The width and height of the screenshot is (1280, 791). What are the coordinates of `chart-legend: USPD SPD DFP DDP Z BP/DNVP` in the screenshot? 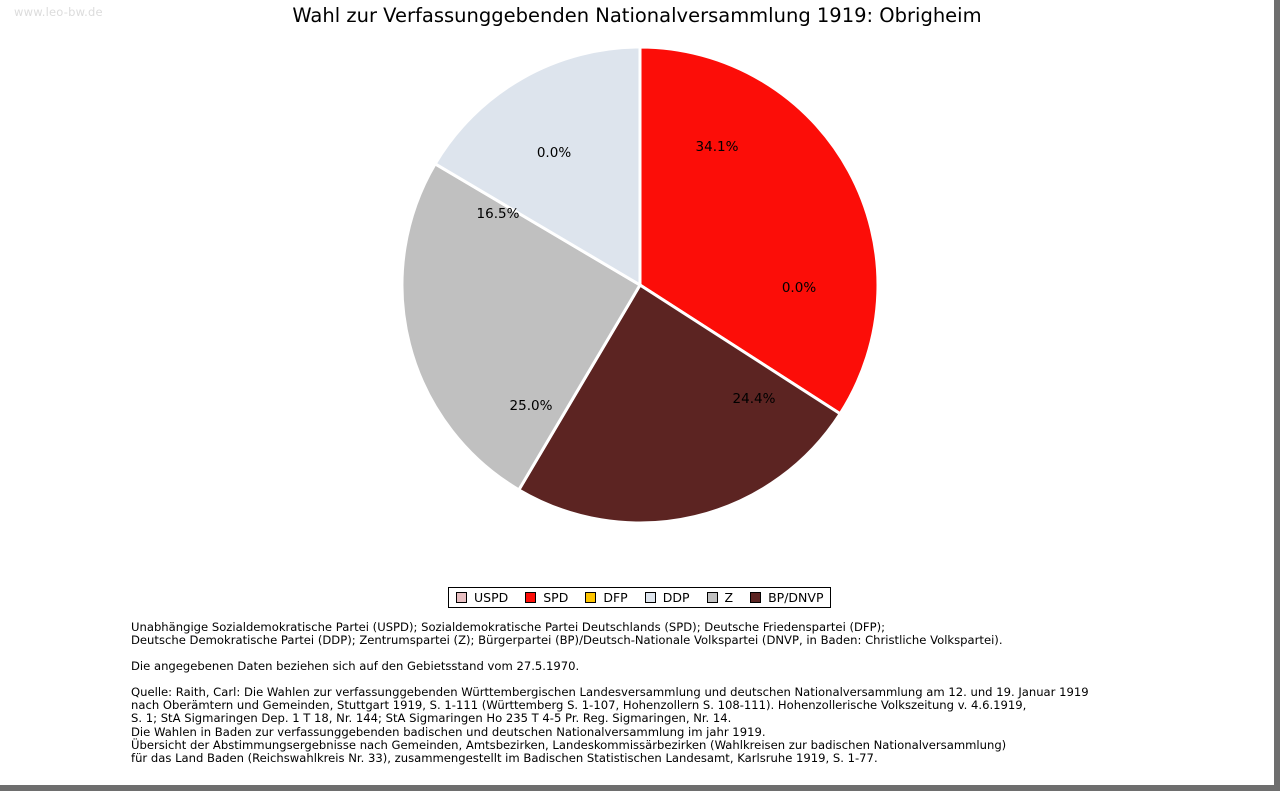 It's located at (640, 597).